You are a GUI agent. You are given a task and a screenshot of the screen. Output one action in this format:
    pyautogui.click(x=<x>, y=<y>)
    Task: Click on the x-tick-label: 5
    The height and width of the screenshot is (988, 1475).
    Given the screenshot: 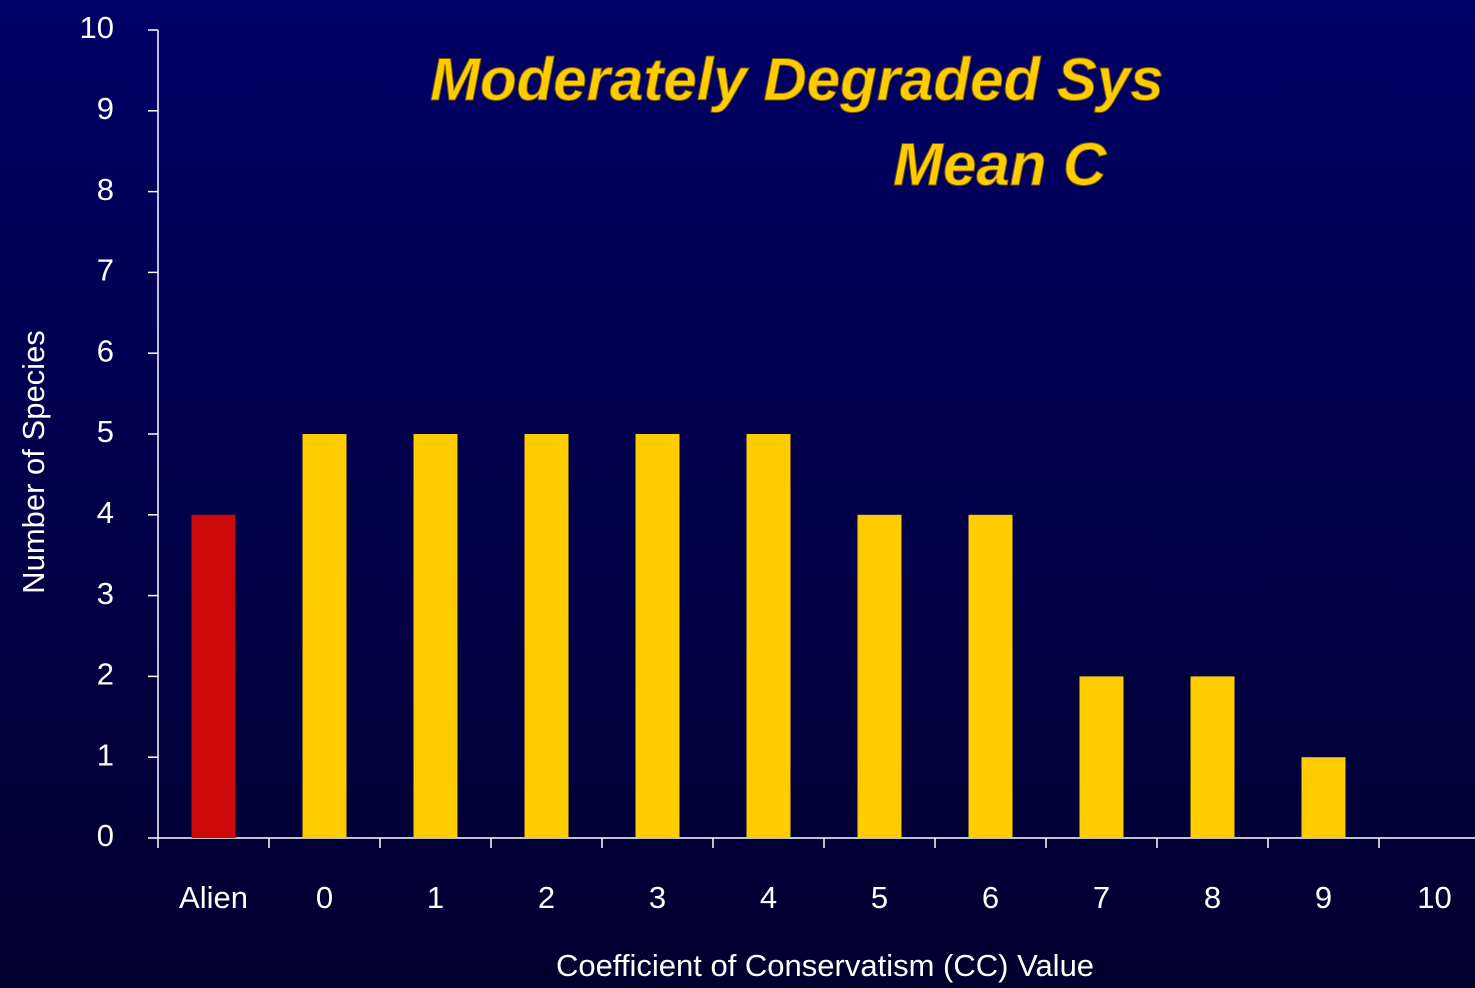 What is the action you would take?
    pyautogui.click(x=879, y=897)
    